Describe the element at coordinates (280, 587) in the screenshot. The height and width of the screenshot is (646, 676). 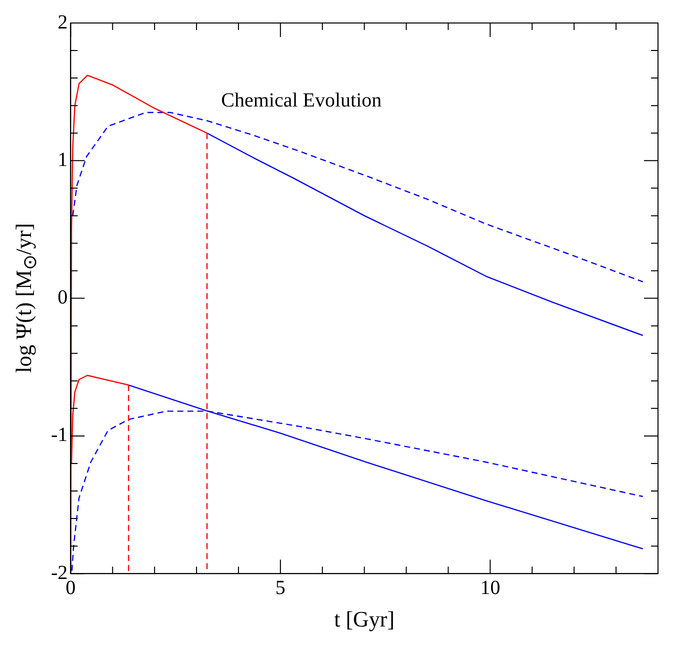
I see `x-tick-label: 5` at that location.